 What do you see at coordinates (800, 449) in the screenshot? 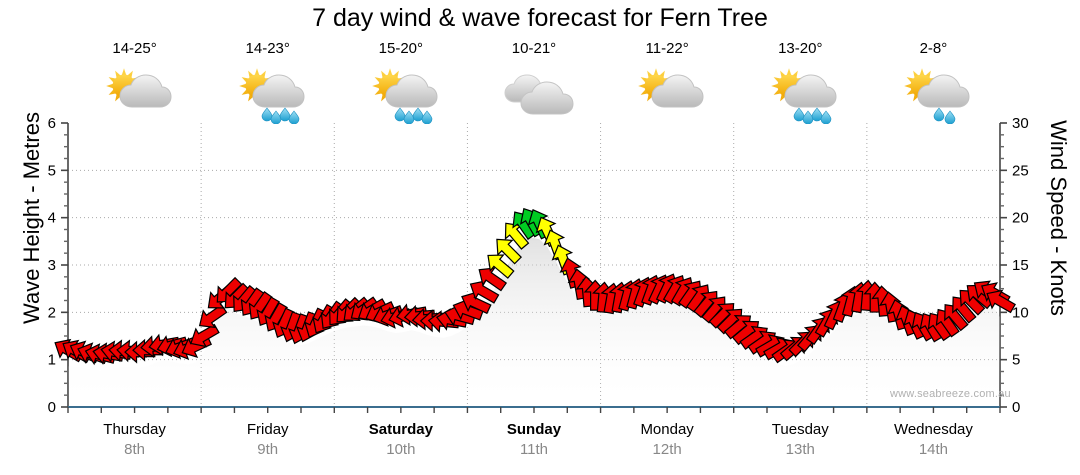
I see `day-date: 13th` at bounding box center [800, 449].